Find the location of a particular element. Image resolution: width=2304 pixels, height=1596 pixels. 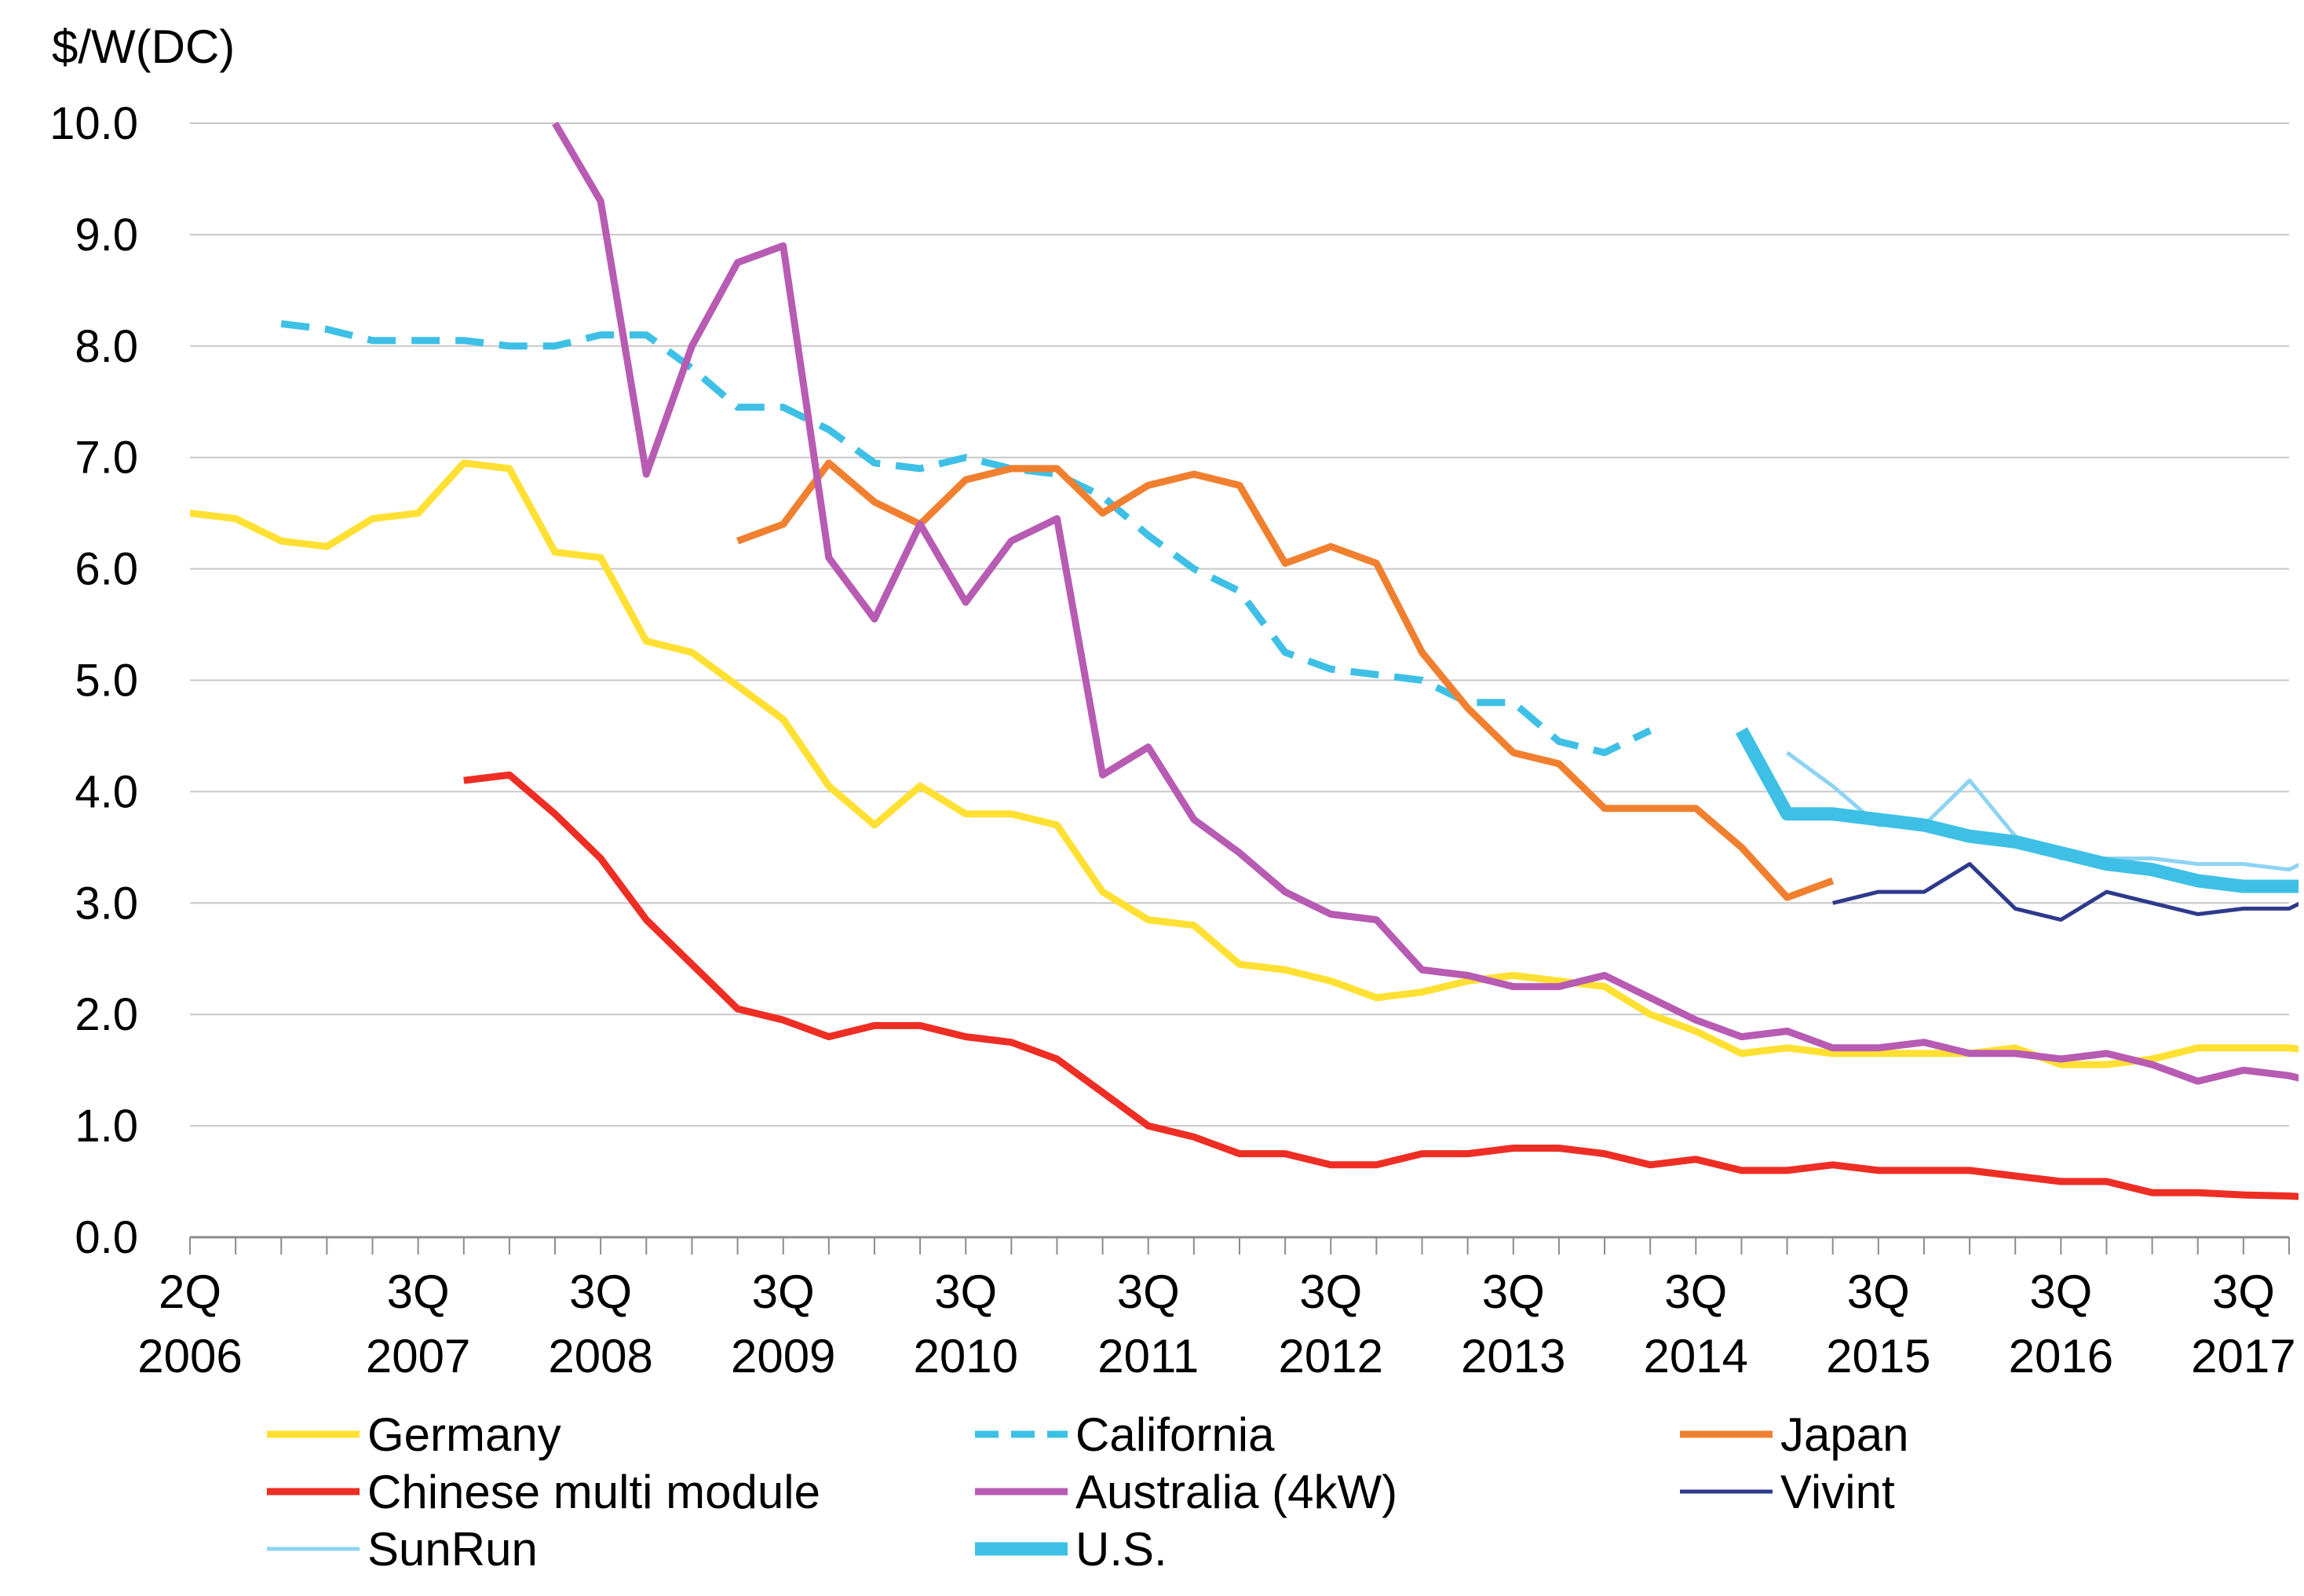

y-tick-label: 3.0 is located at coordinates (106, 903).